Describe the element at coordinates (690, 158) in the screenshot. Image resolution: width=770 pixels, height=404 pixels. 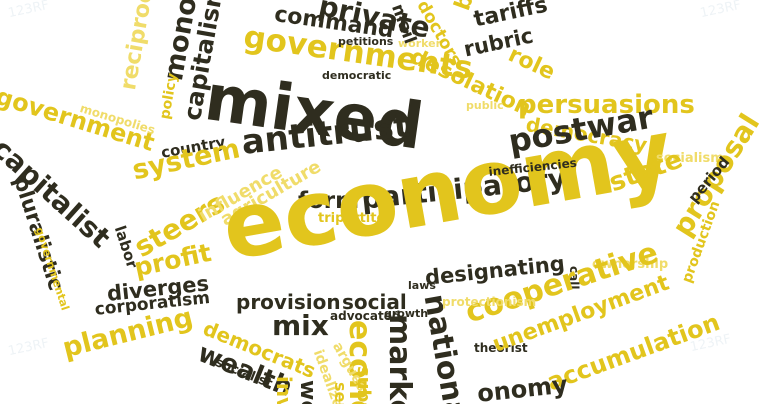
I see `word-socialism: socialism` at that location.